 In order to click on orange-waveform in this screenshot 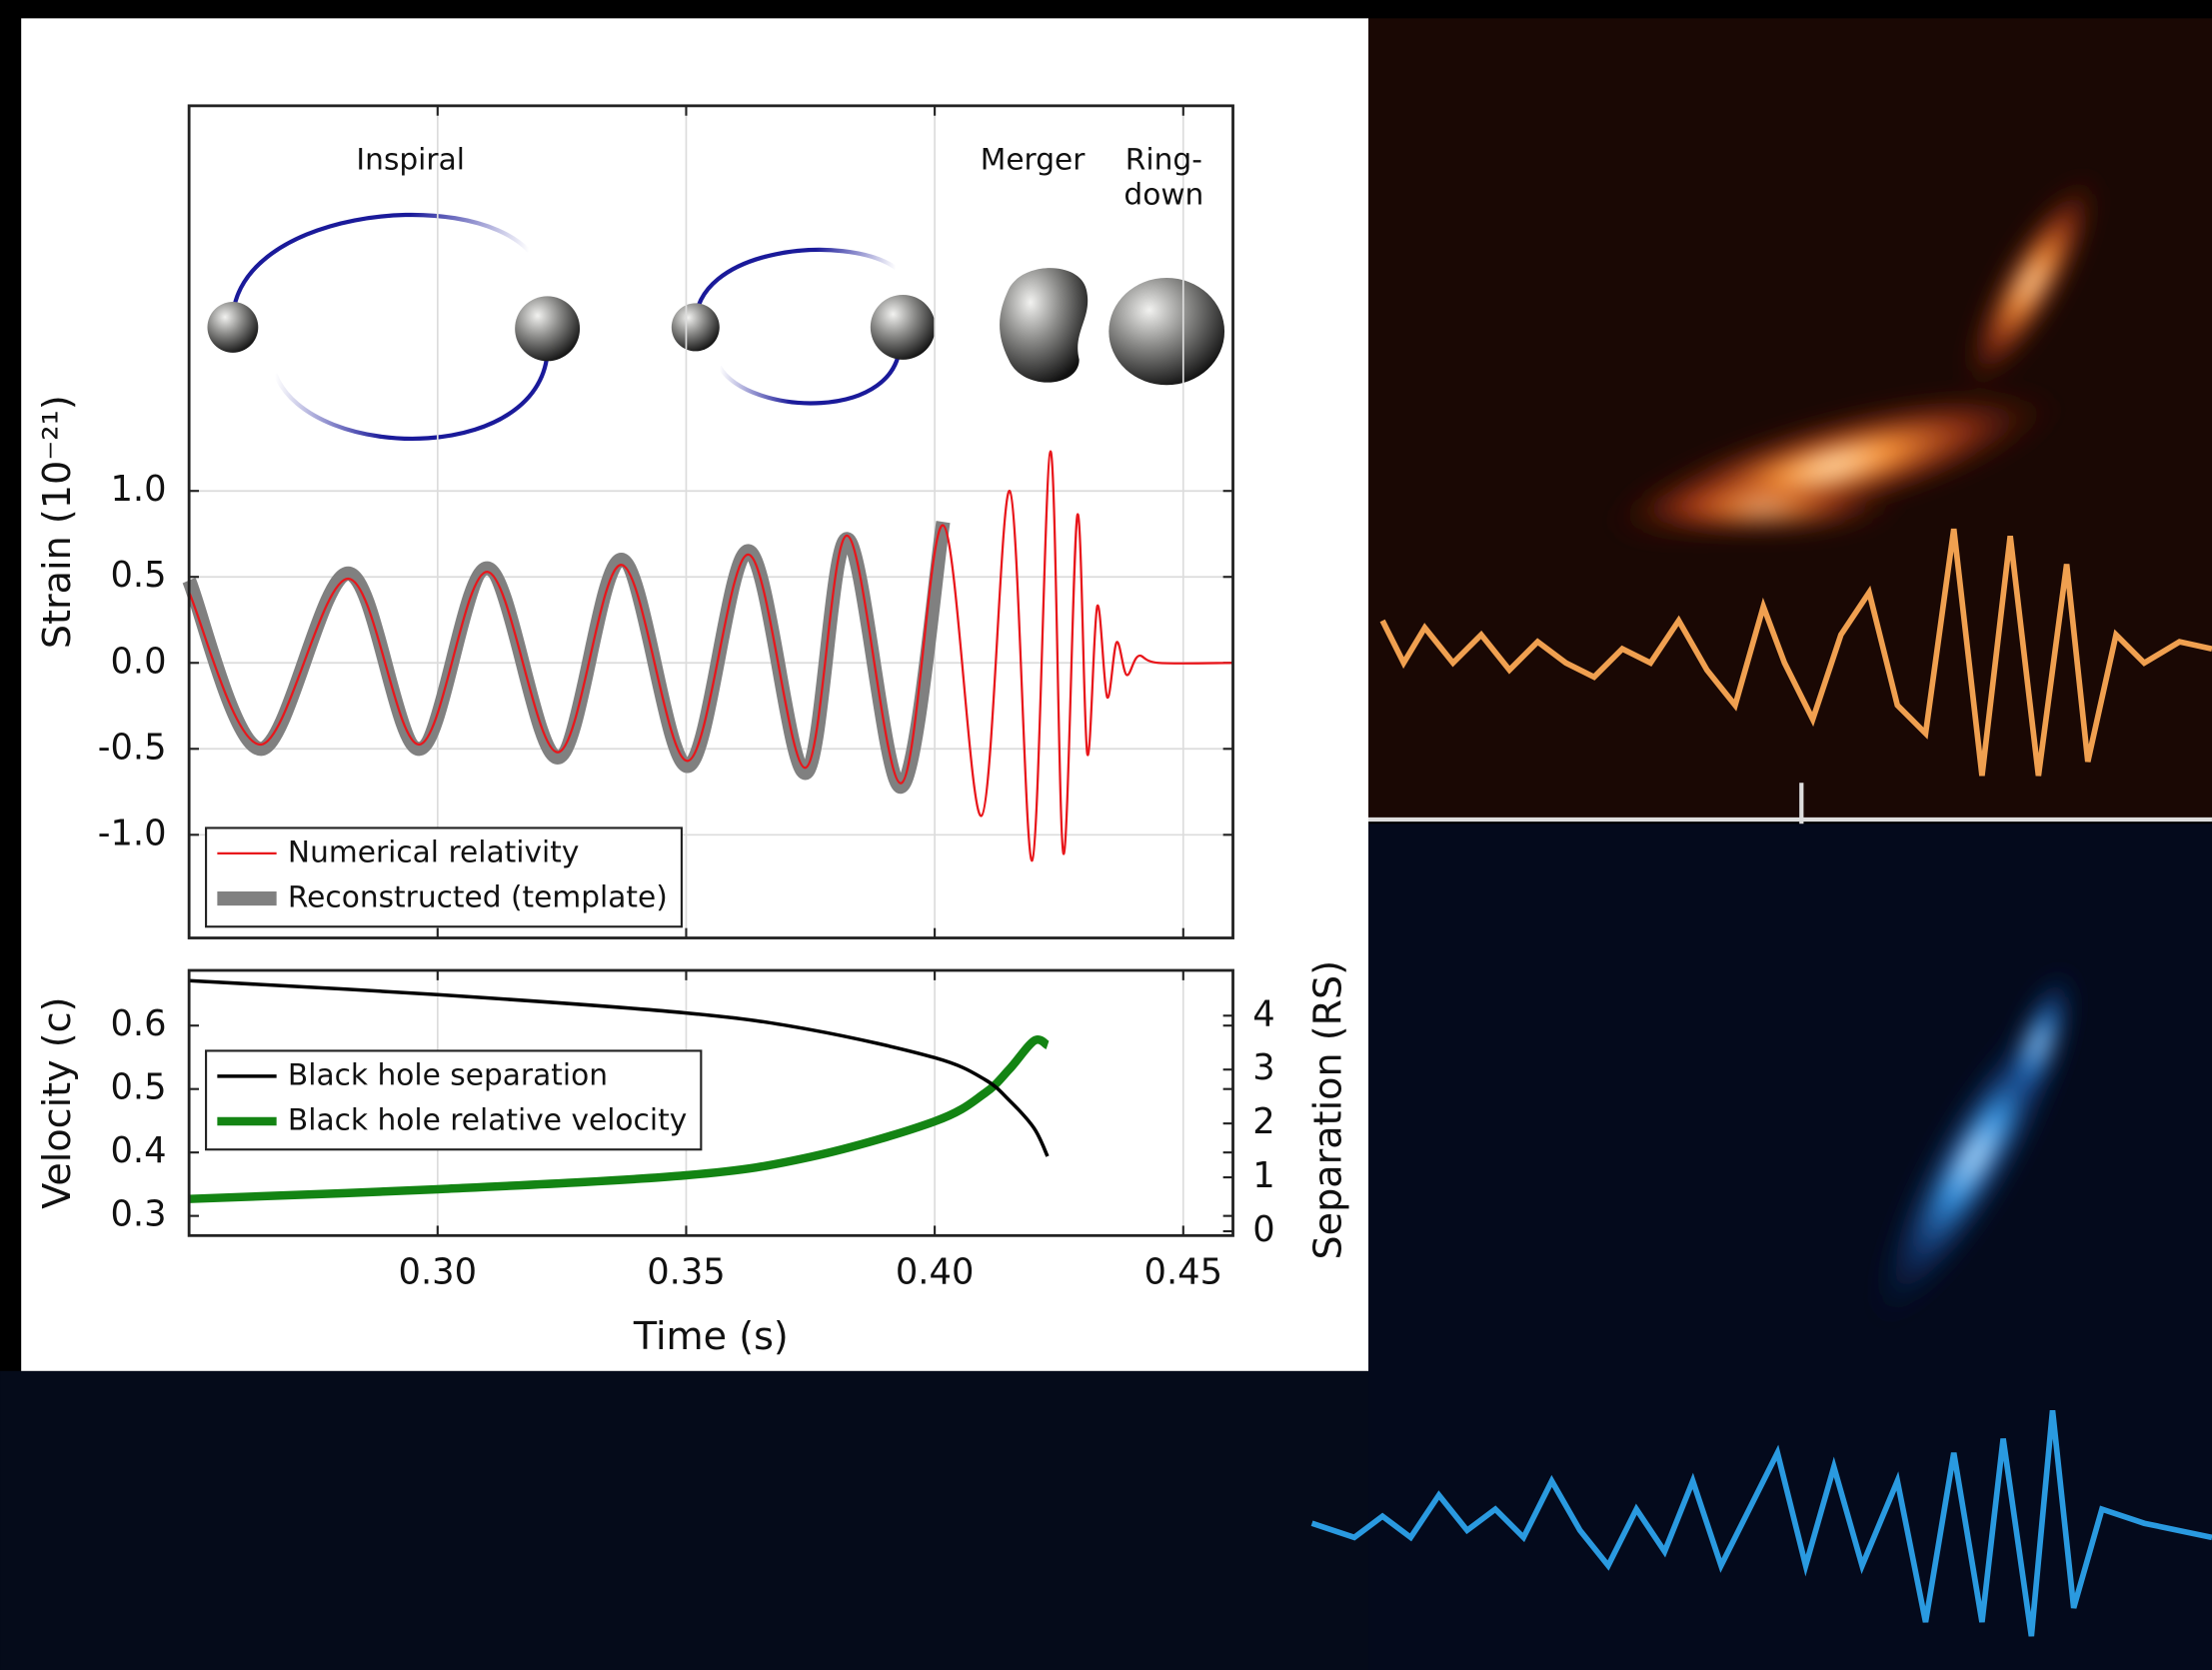, I will do `click(1795, 652)`.